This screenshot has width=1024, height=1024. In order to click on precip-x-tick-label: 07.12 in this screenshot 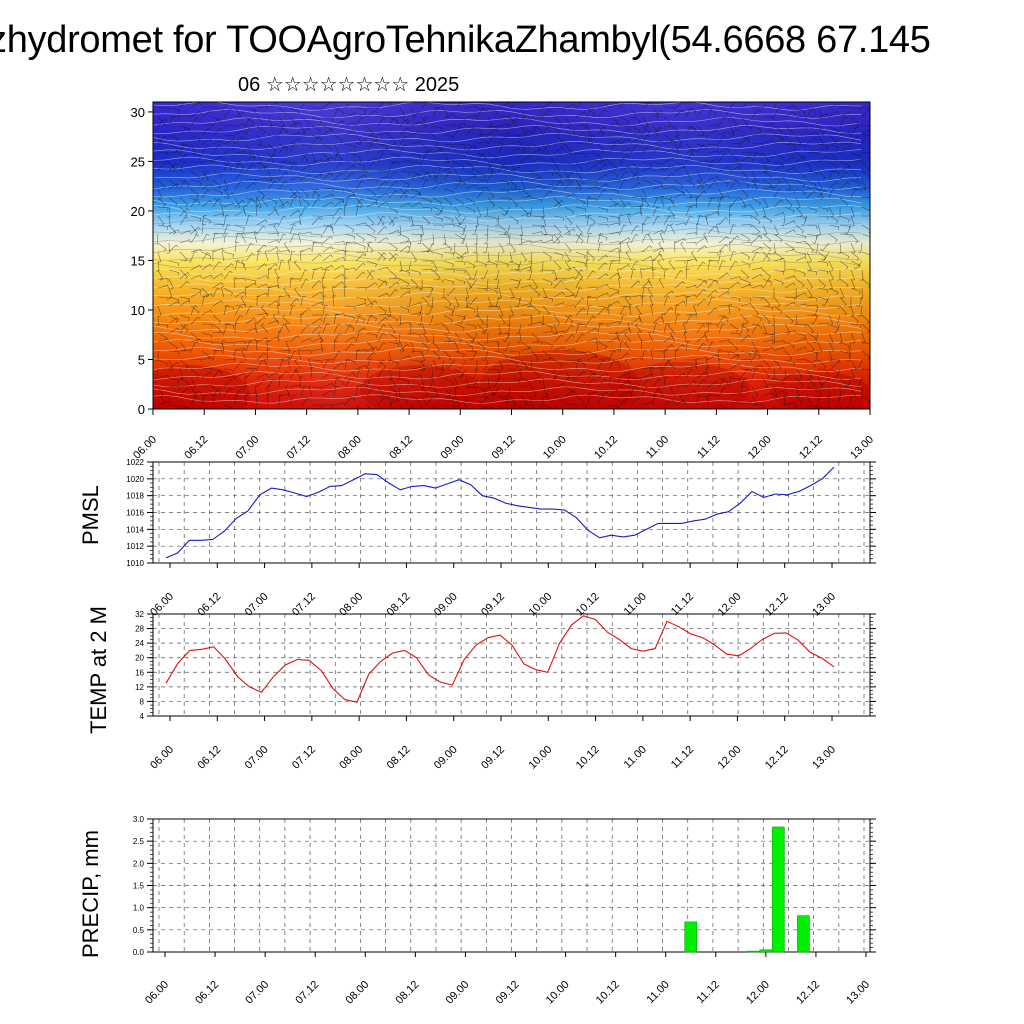, I will do `click(307, 993)`.